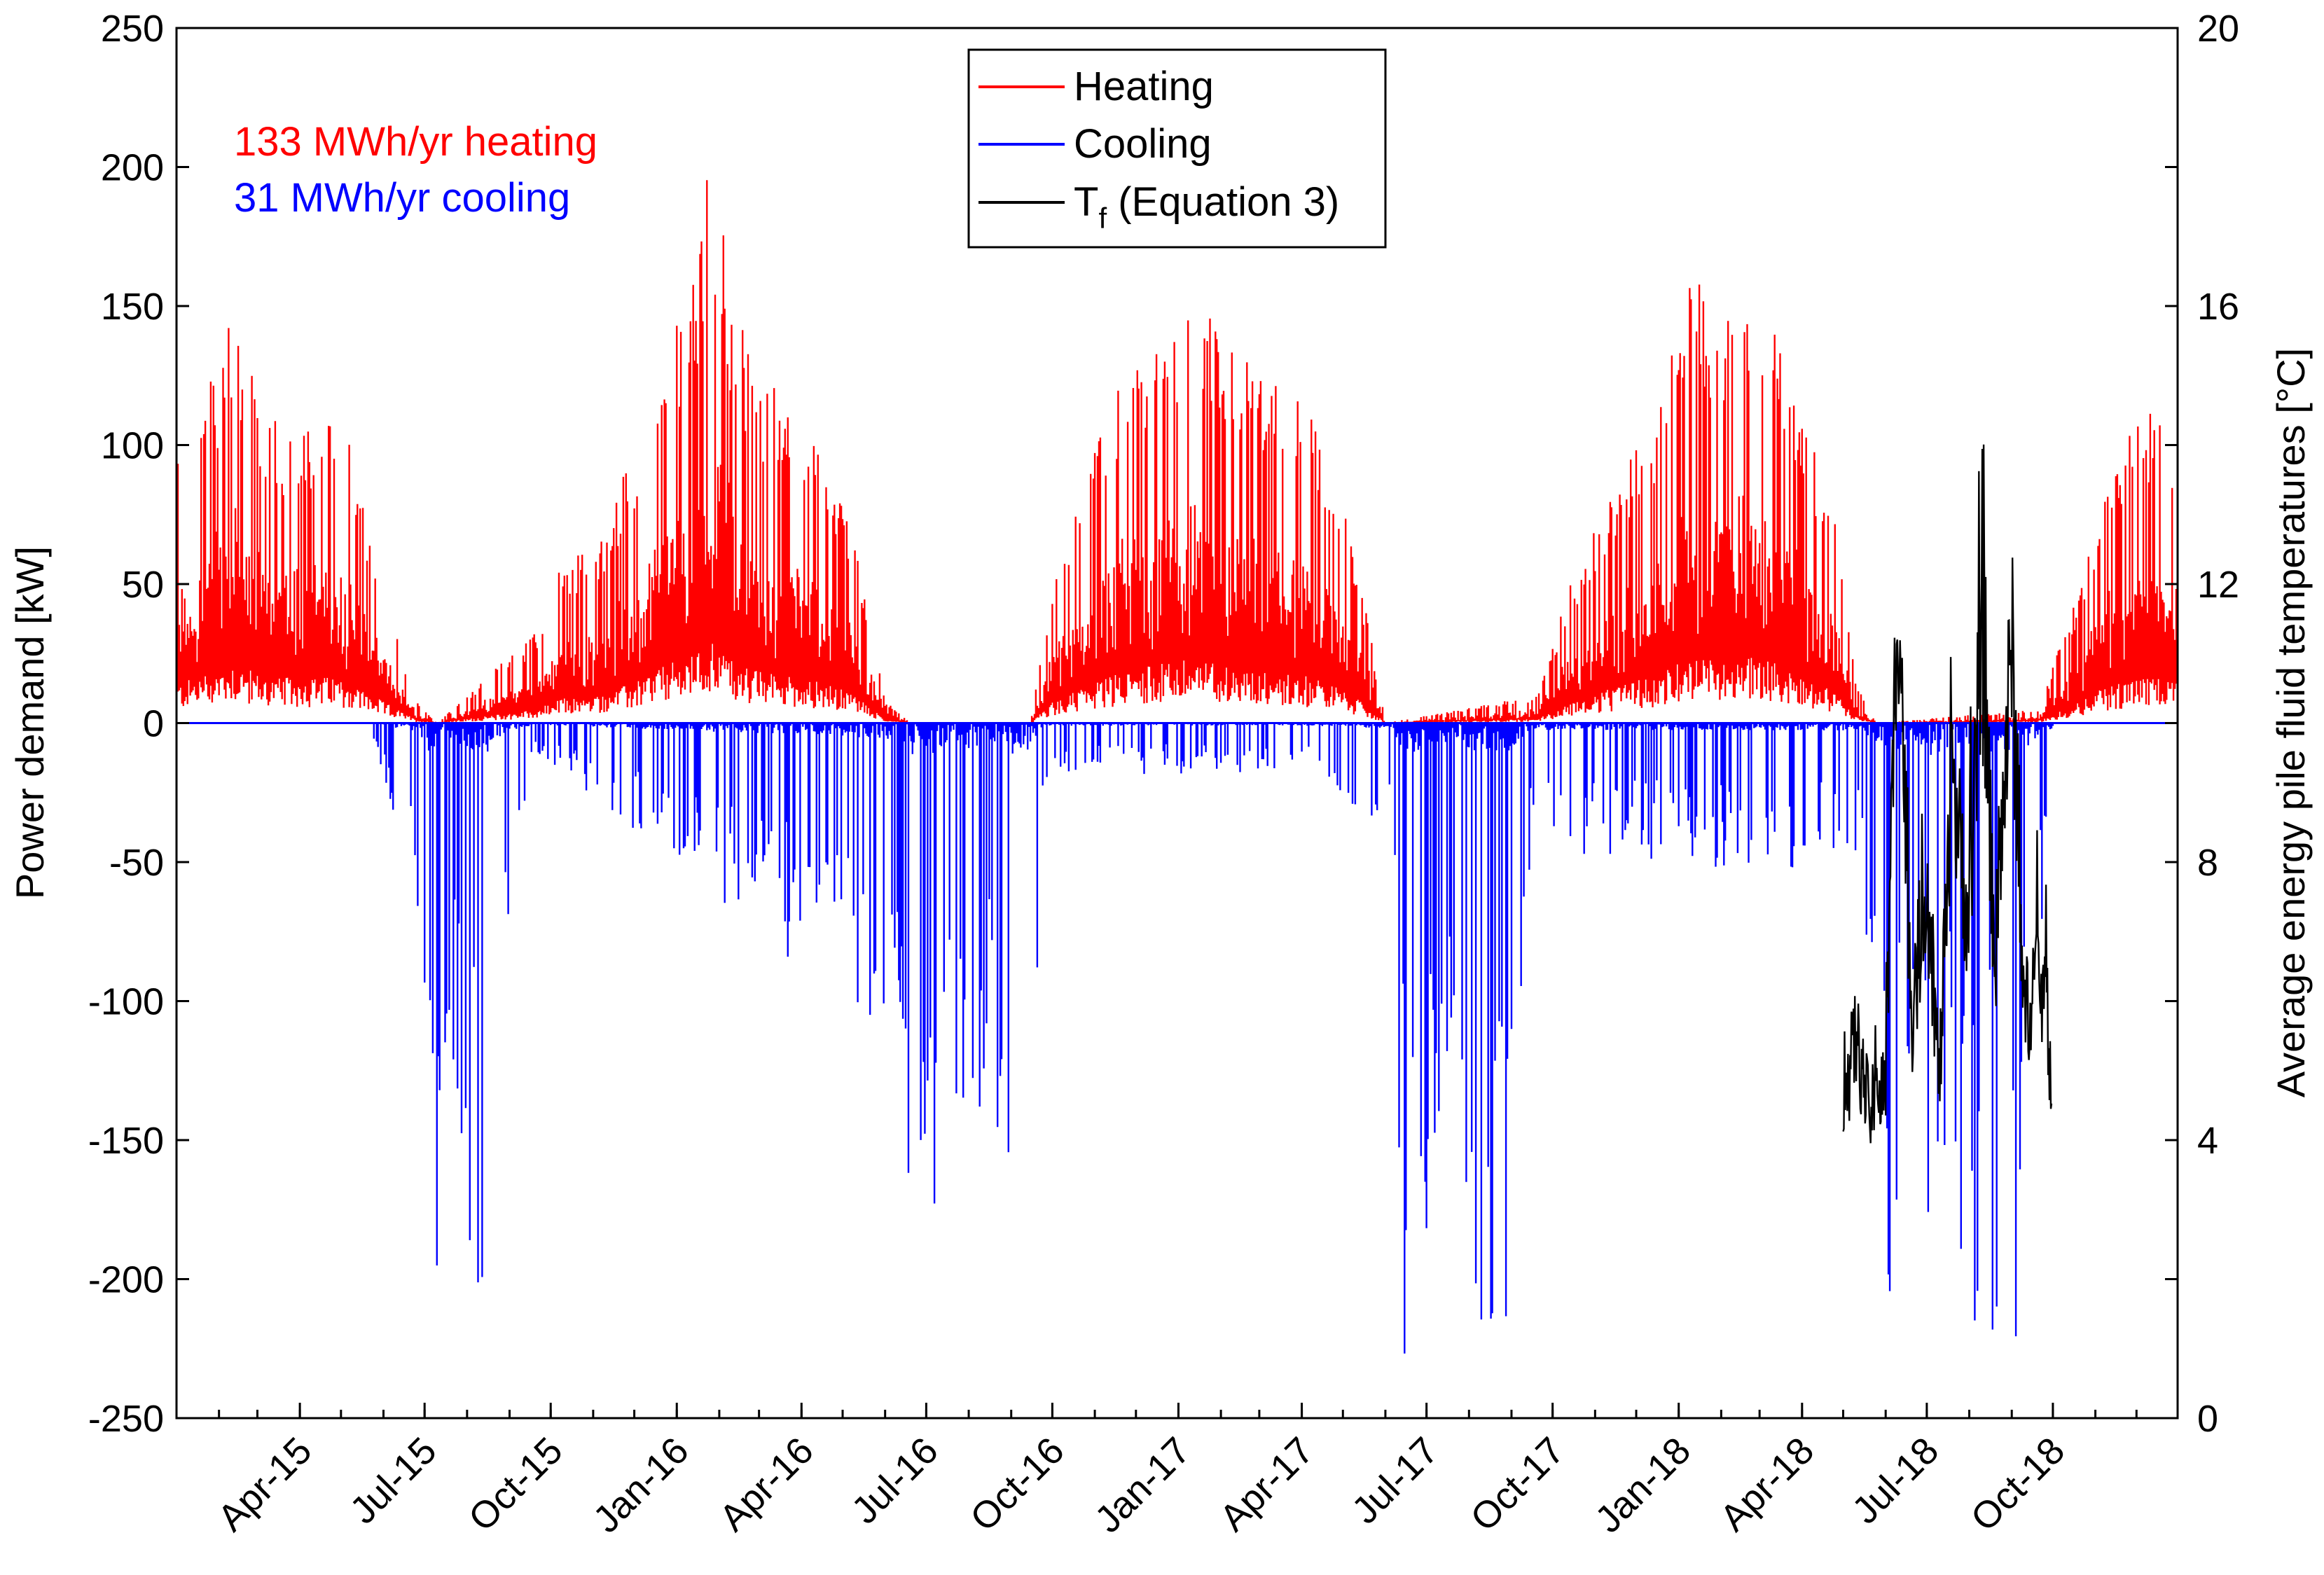 This screenshot has width=2324, height=1575. I want to click on y-tick-label-8: 150, so click(132, 307).